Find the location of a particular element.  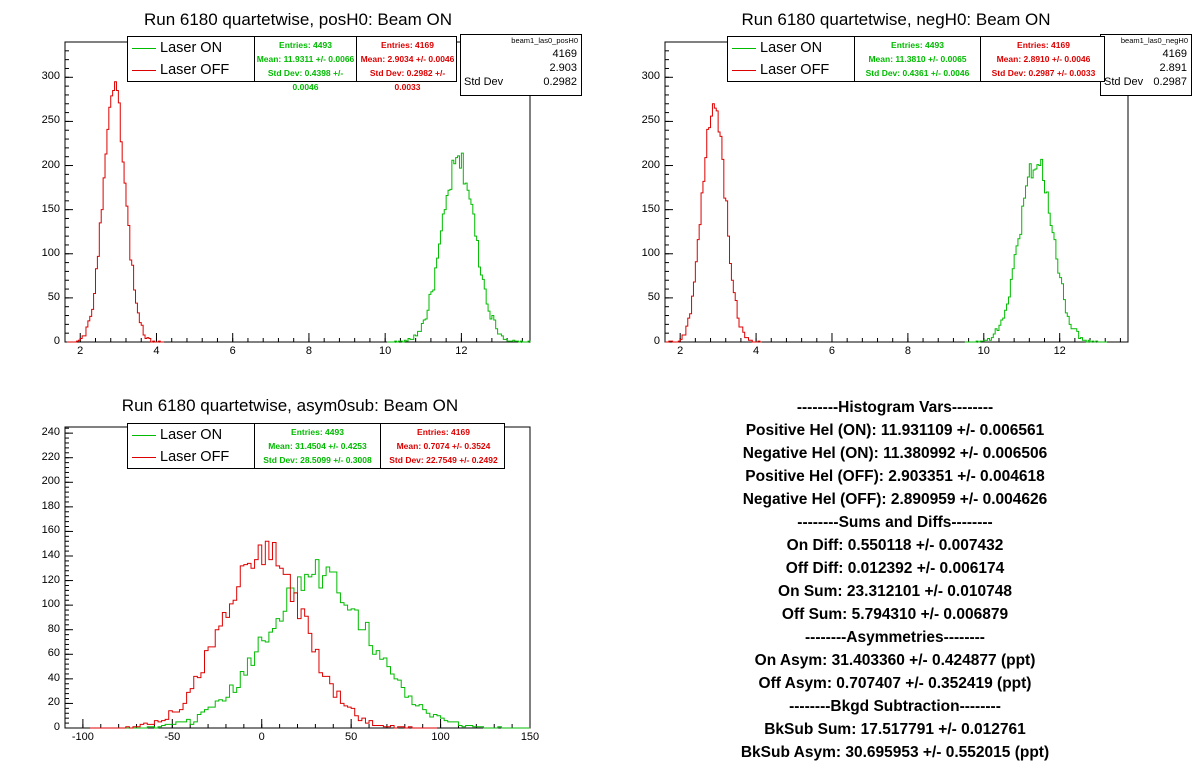

stats-std: Std Dev: 0.2987 +/- 0.0033 is located at coordinates (1043, 73).